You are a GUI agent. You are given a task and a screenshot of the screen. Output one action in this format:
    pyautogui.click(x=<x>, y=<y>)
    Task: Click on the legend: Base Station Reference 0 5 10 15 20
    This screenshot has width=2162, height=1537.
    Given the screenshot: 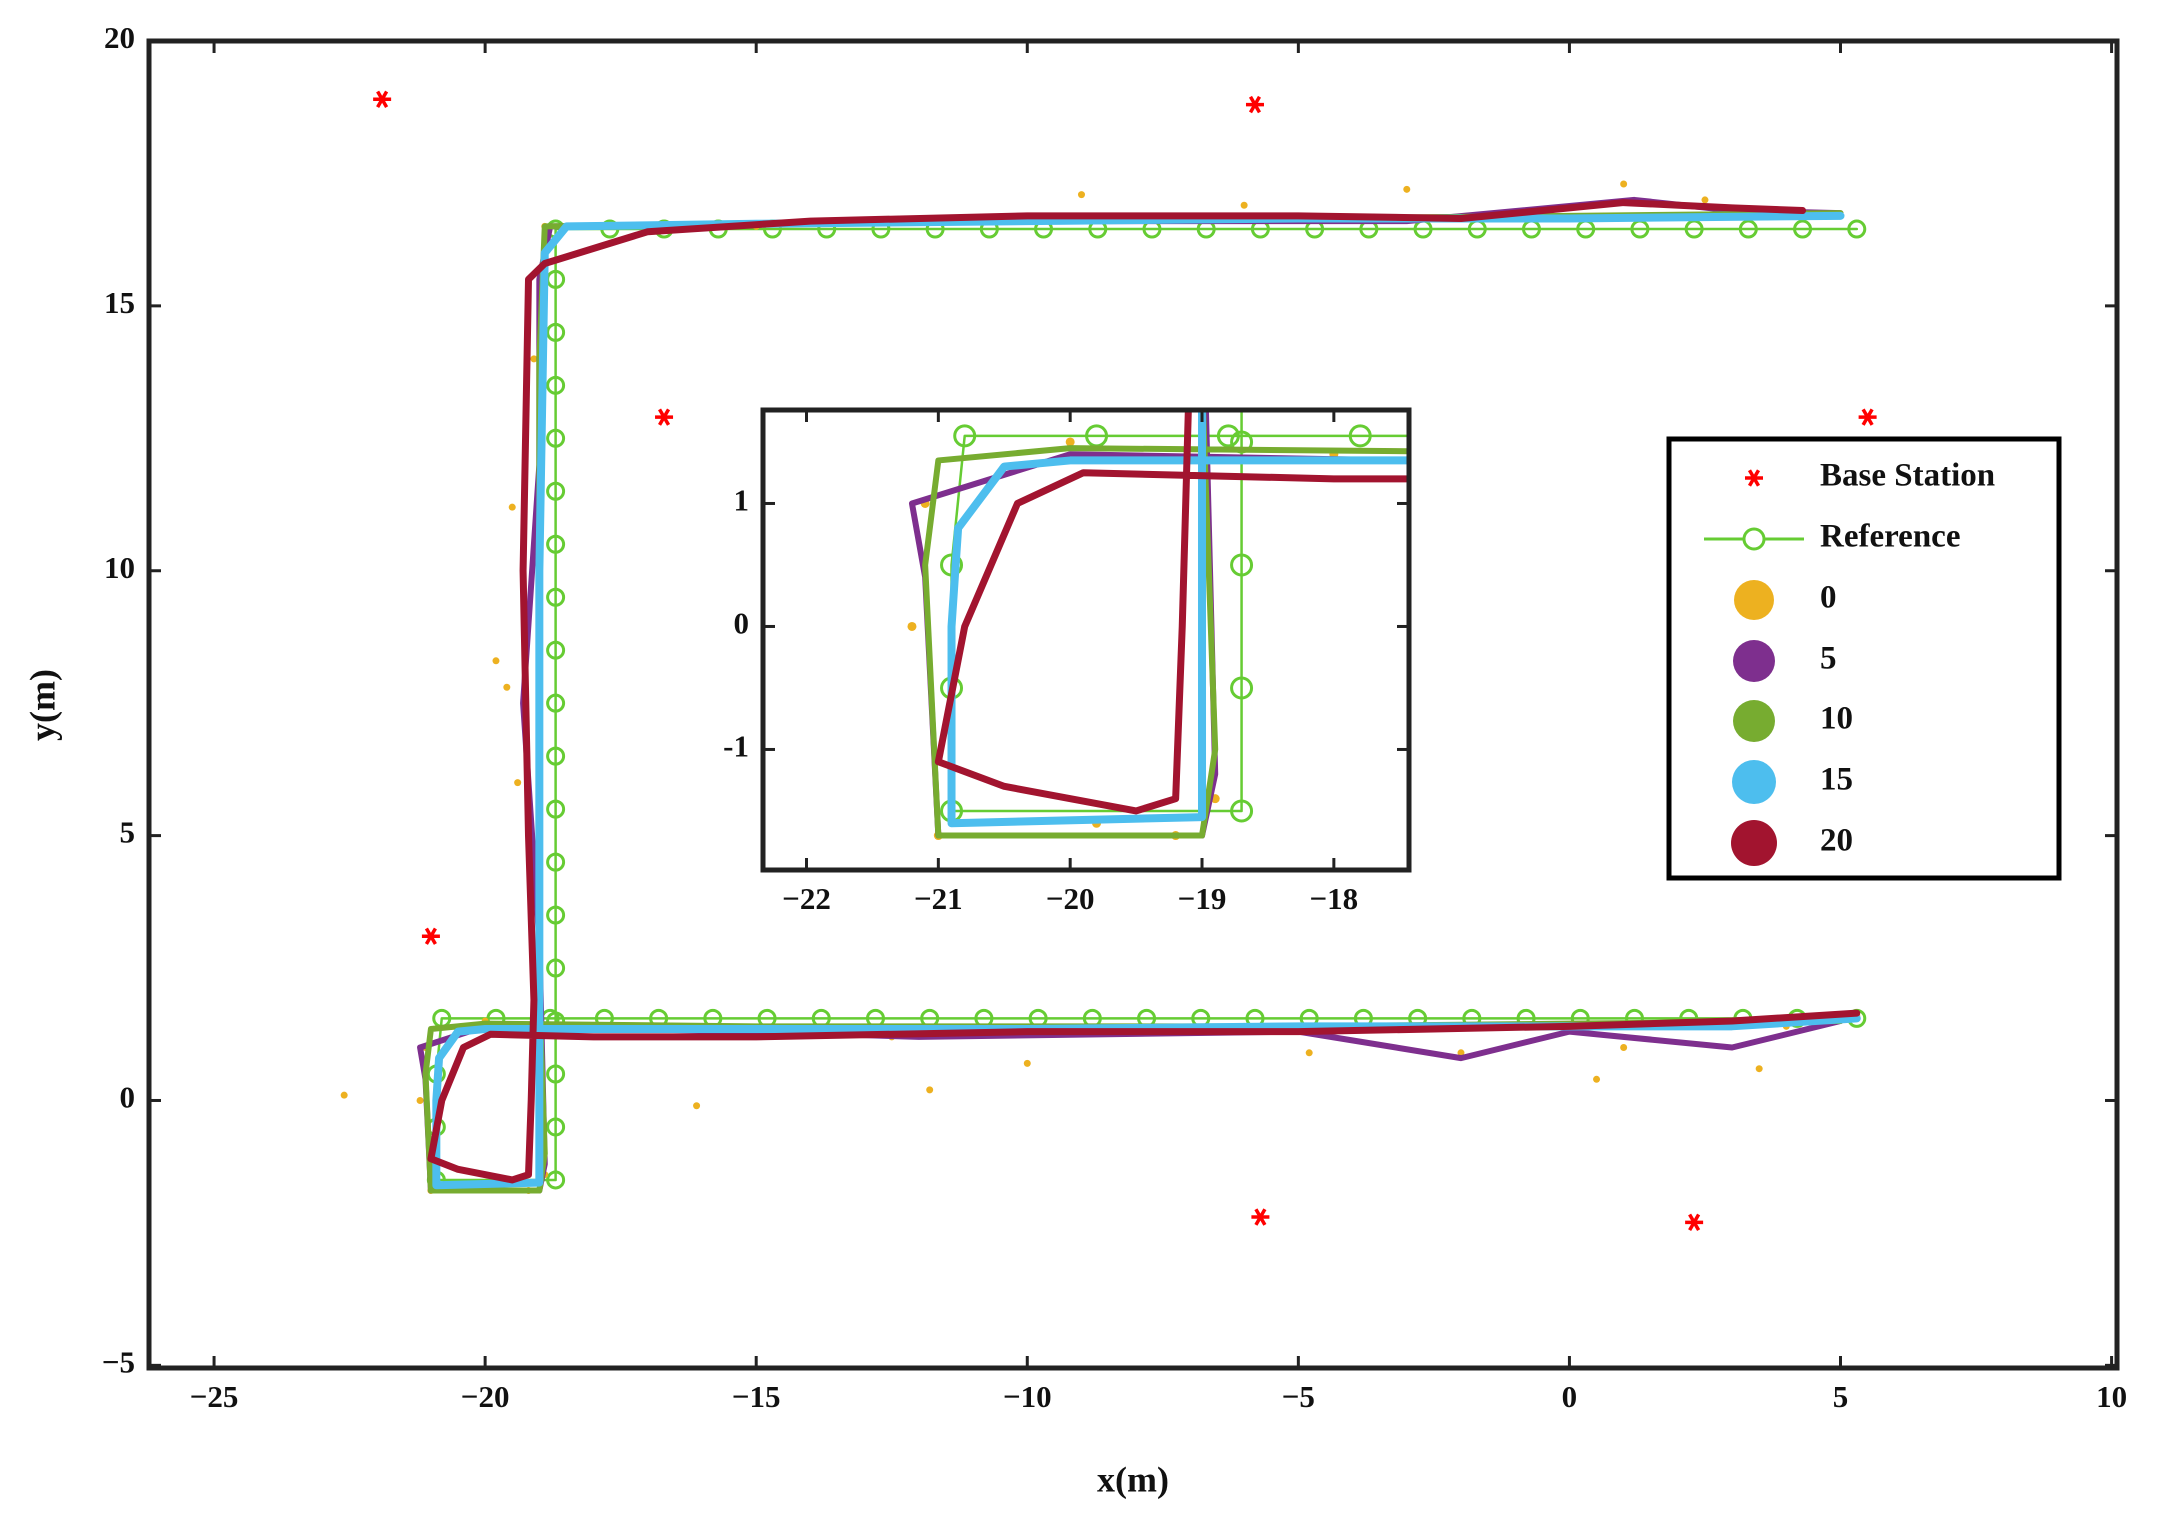 What is the action you would take?
    pyautogui.click(x=1864, y=658)
    